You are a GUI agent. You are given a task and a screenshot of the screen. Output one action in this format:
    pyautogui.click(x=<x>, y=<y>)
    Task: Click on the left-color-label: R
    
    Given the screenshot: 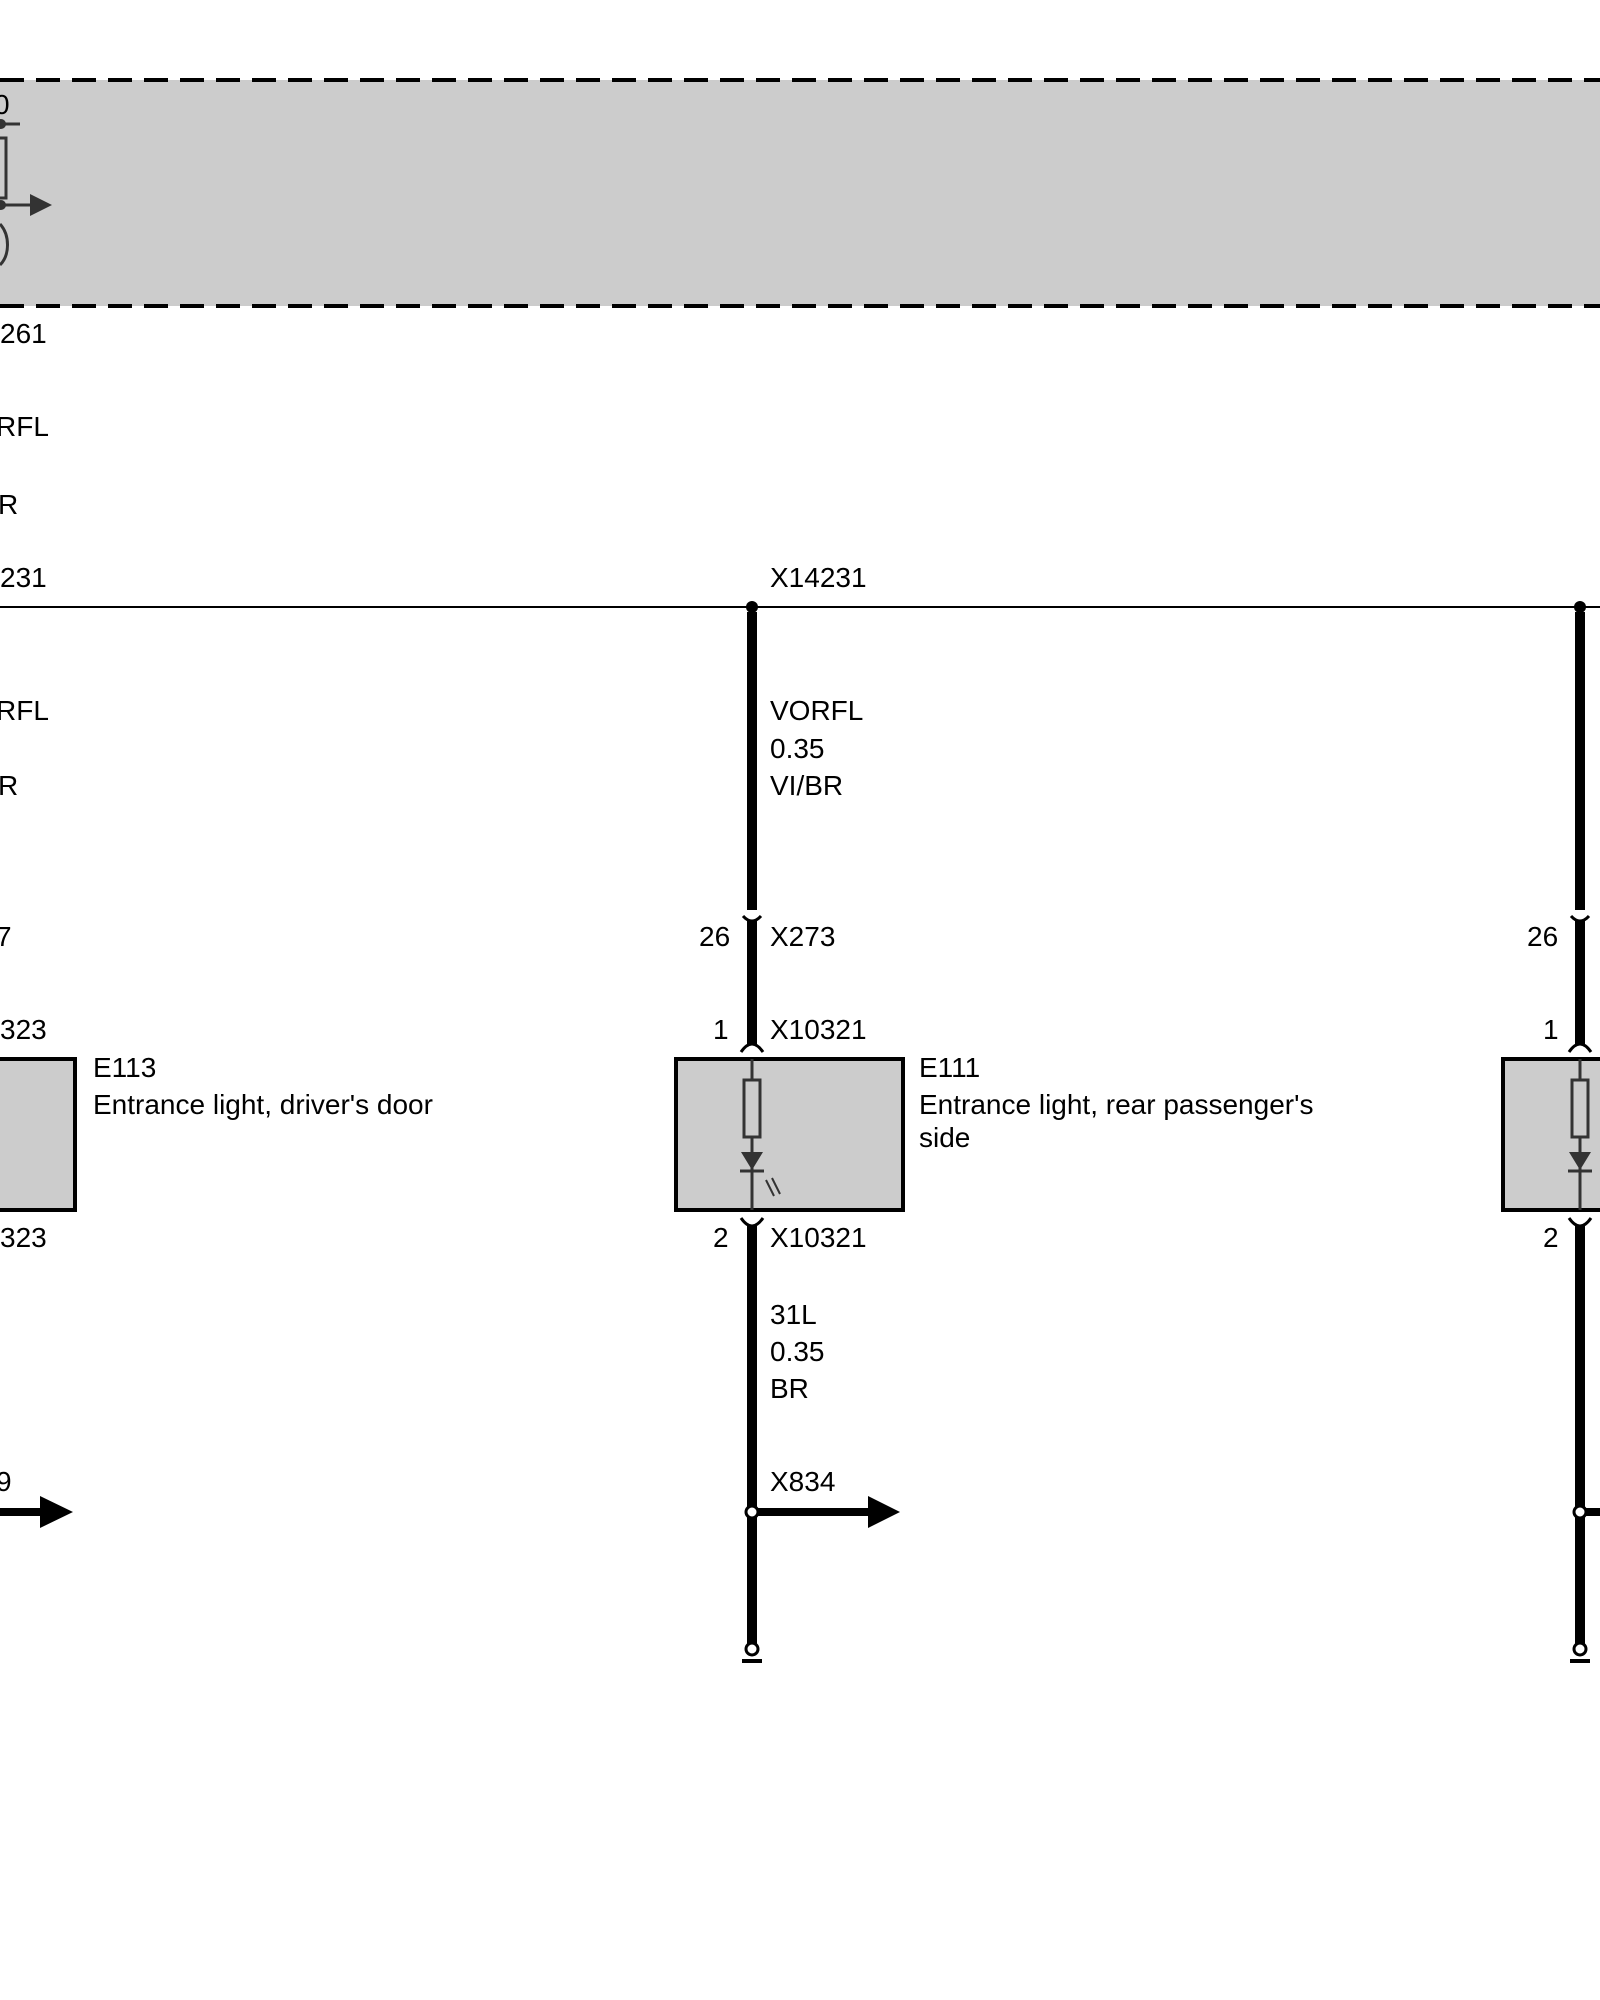 What is the action you would take?
    pyautogui.click(x=9, y=785)
    